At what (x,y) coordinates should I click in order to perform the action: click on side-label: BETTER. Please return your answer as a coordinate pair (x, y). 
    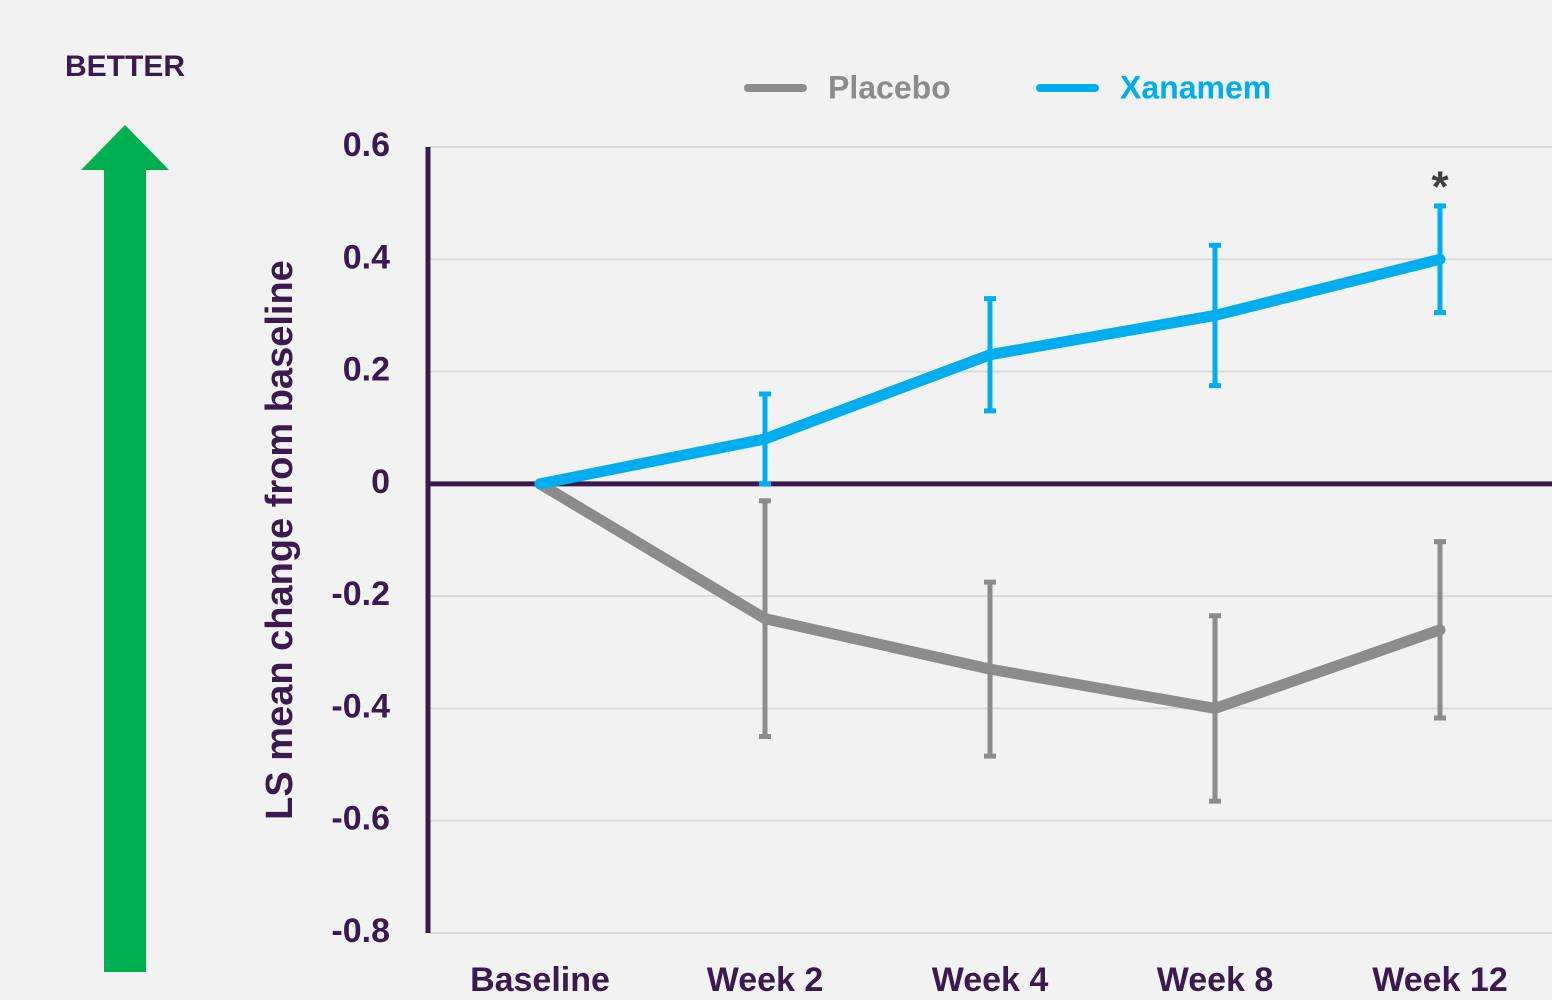
    Looking at the image, I should click on (125, 66).